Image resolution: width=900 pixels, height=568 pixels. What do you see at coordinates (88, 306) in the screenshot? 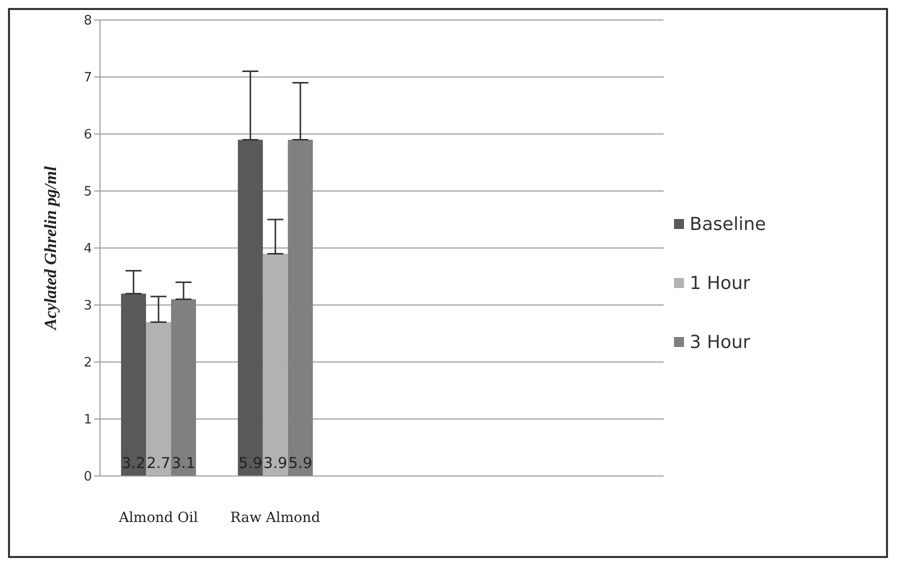
I see `y-tick-label: 3` at bounding box center [88, 306].